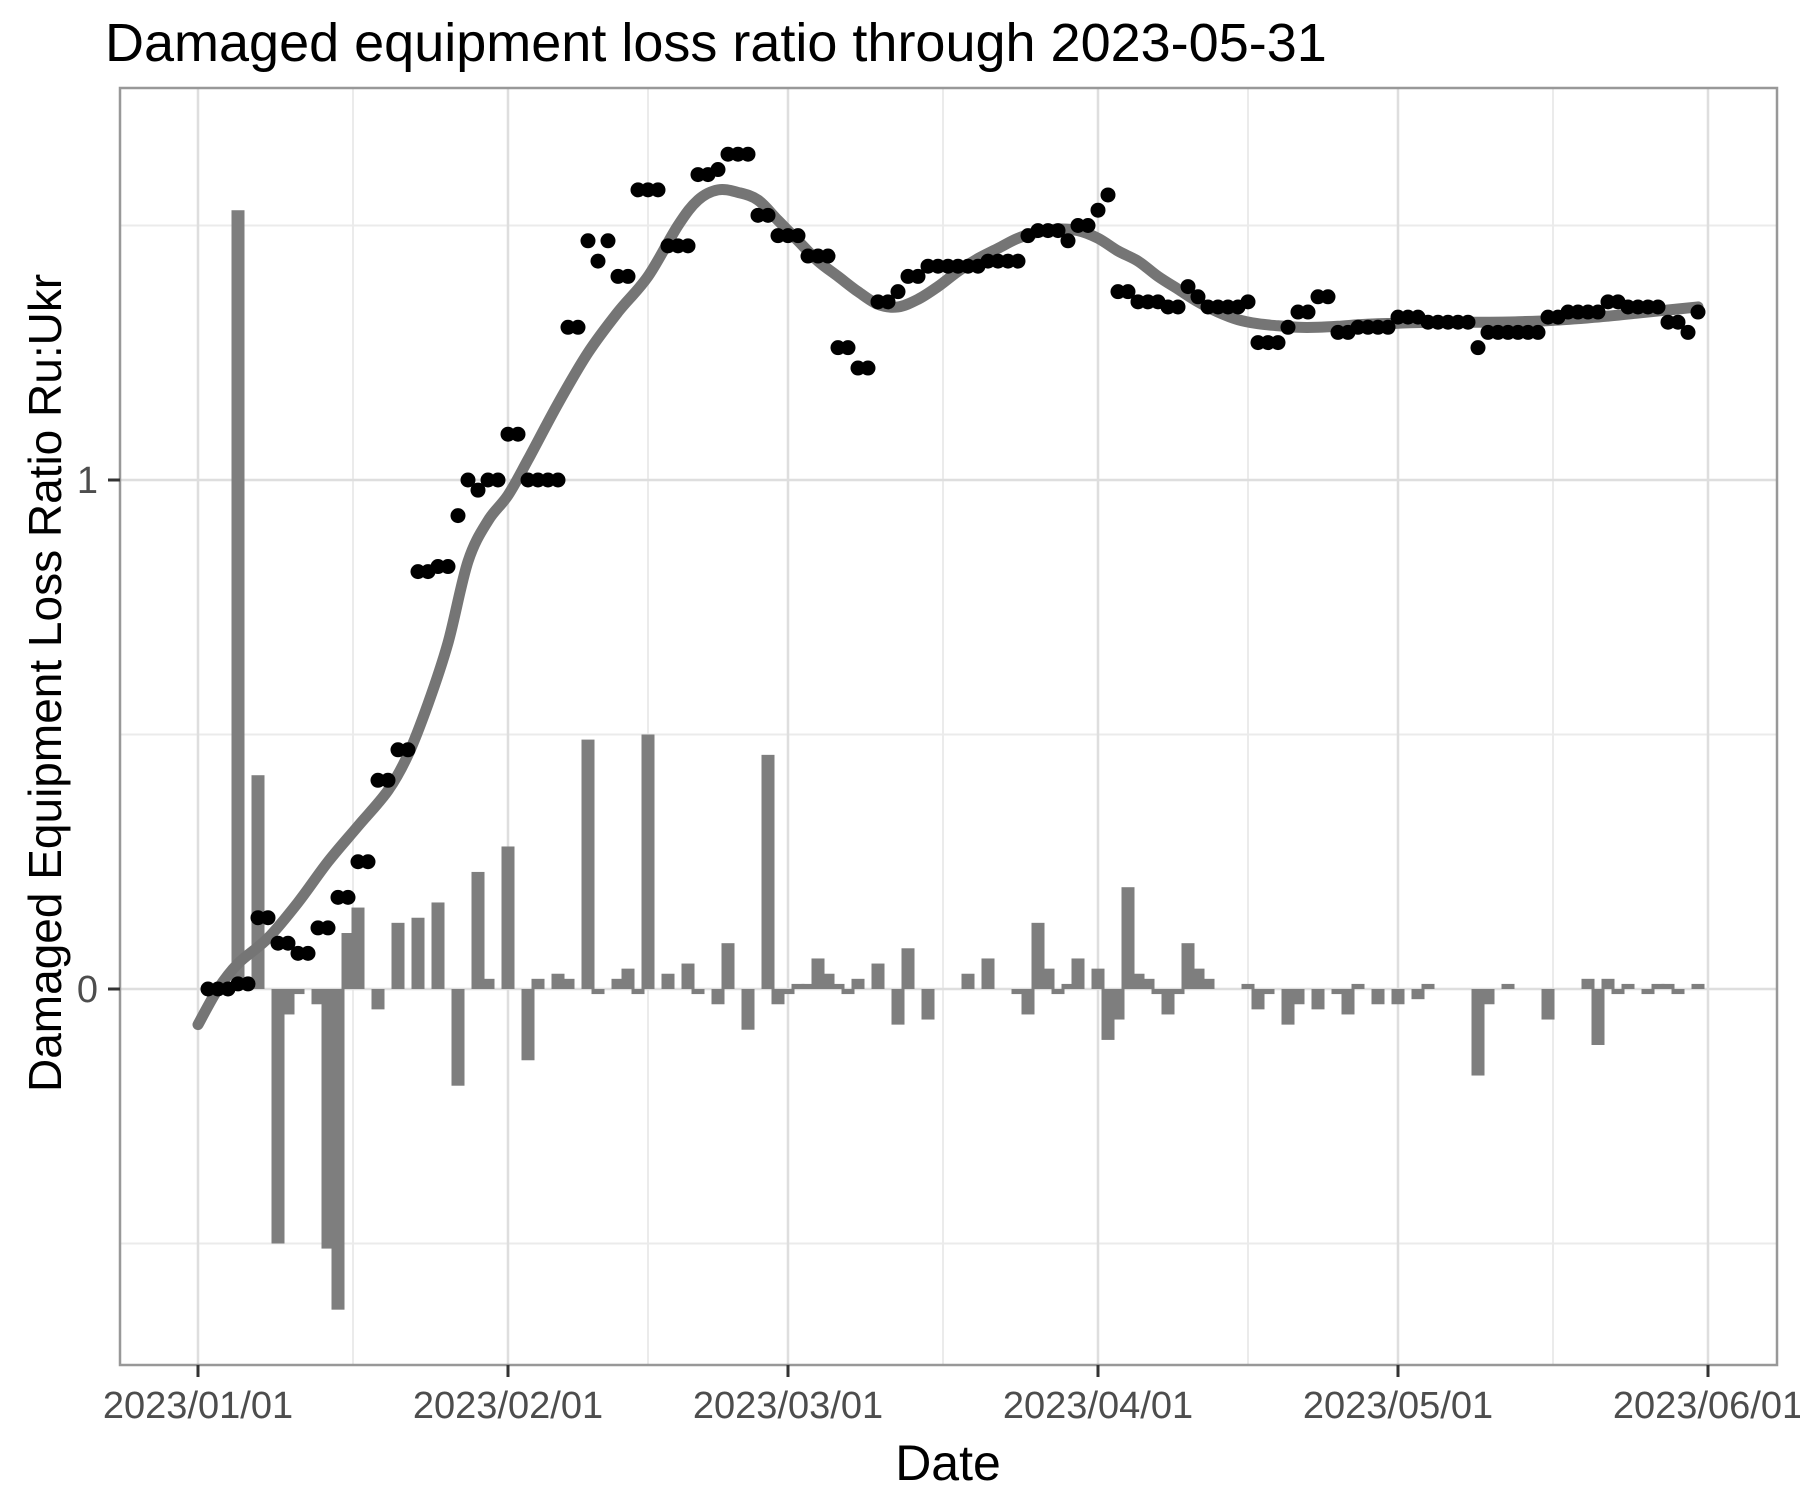  I want to click on y-tick-label: 0, so click(87, 990).